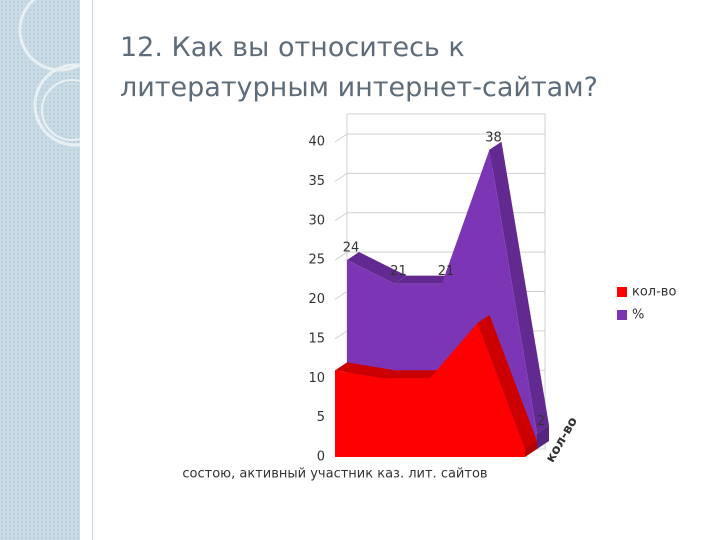  Describe the element at coordinates (316, 378) in the screenshot. I see `y-tick-label: 10` at that location.